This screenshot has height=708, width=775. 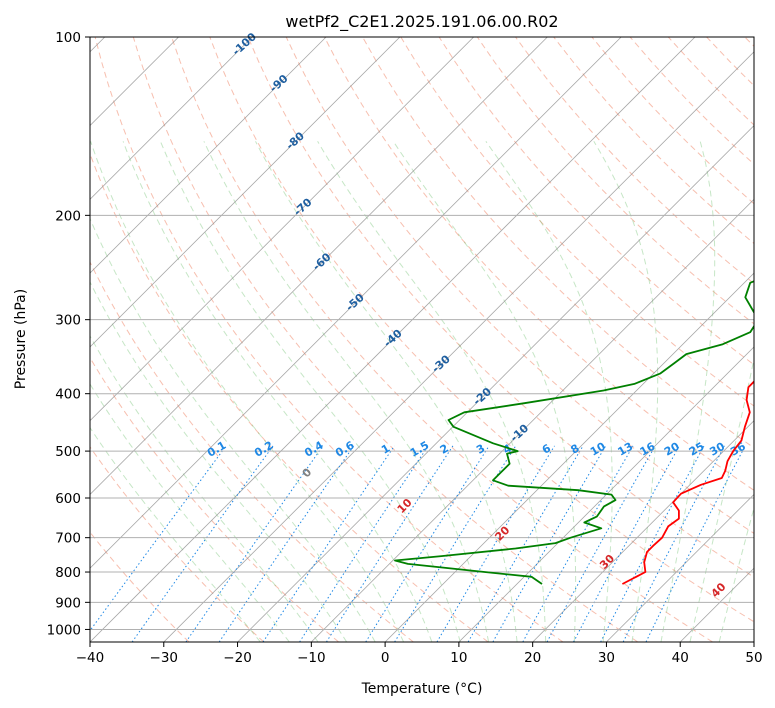 I want to click on x-tick-label: 40, so click(x=680, y=658).